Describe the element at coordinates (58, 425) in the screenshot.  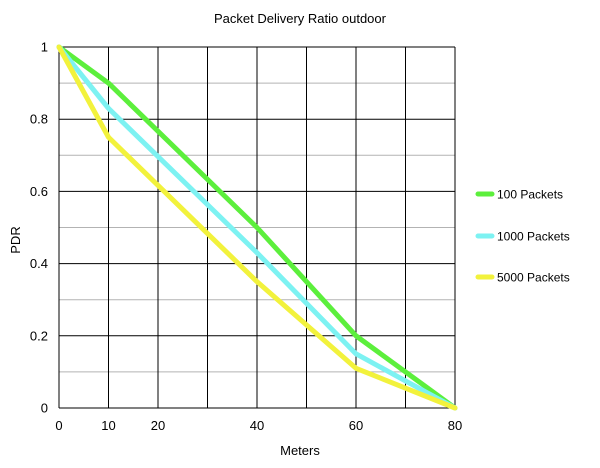
I see `x-tick-label: 0` at that location.